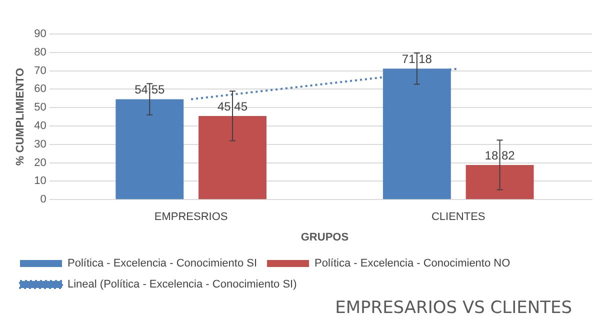 This screenshot has width=606, height=322. I want to click on legend-label: Política - Excelencia - Conocimiento NO, so click(412, 264).